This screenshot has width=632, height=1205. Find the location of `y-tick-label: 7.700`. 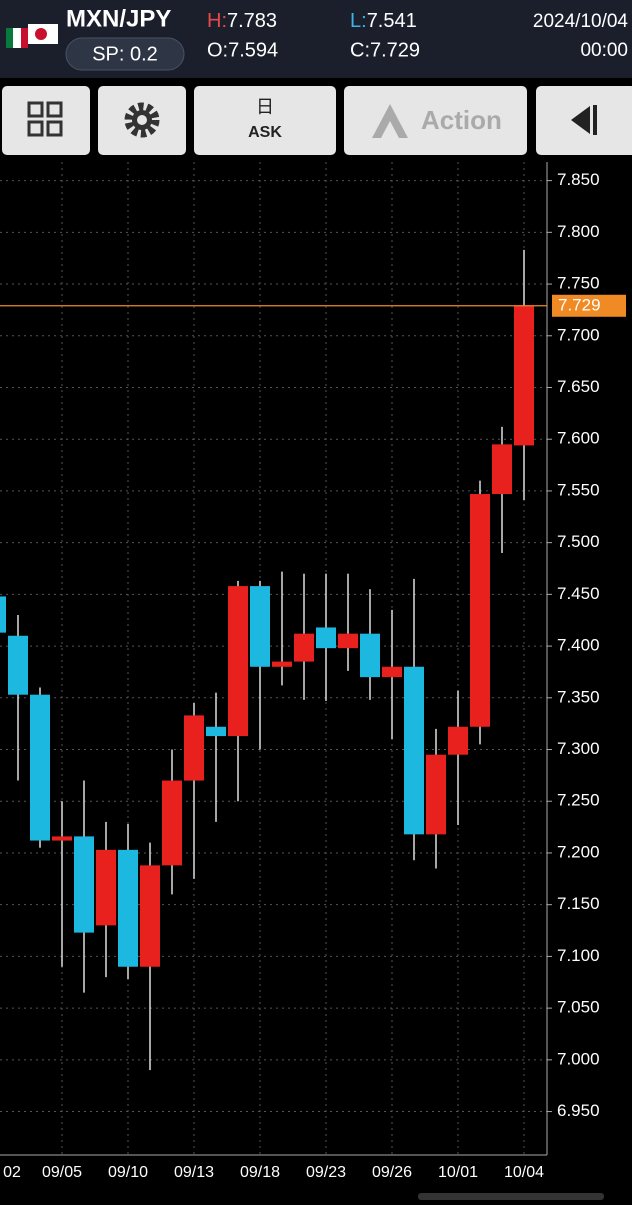

y-tick-label: 7.700 is located at coordinates (578, 334).